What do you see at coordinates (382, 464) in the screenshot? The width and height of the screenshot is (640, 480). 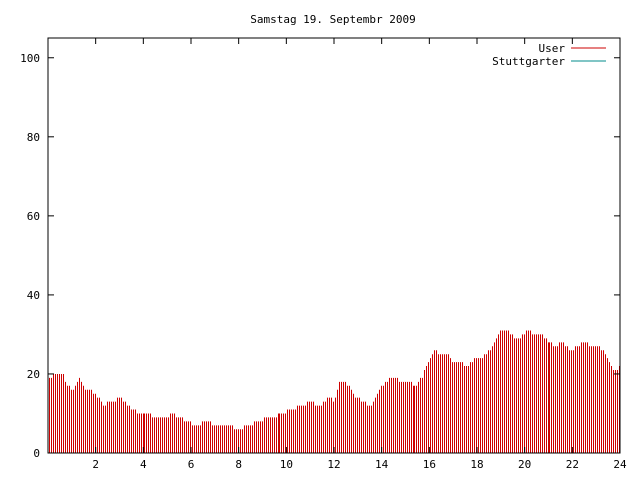 I see `x-tick-label: 14` at bounding box center [382, 464].